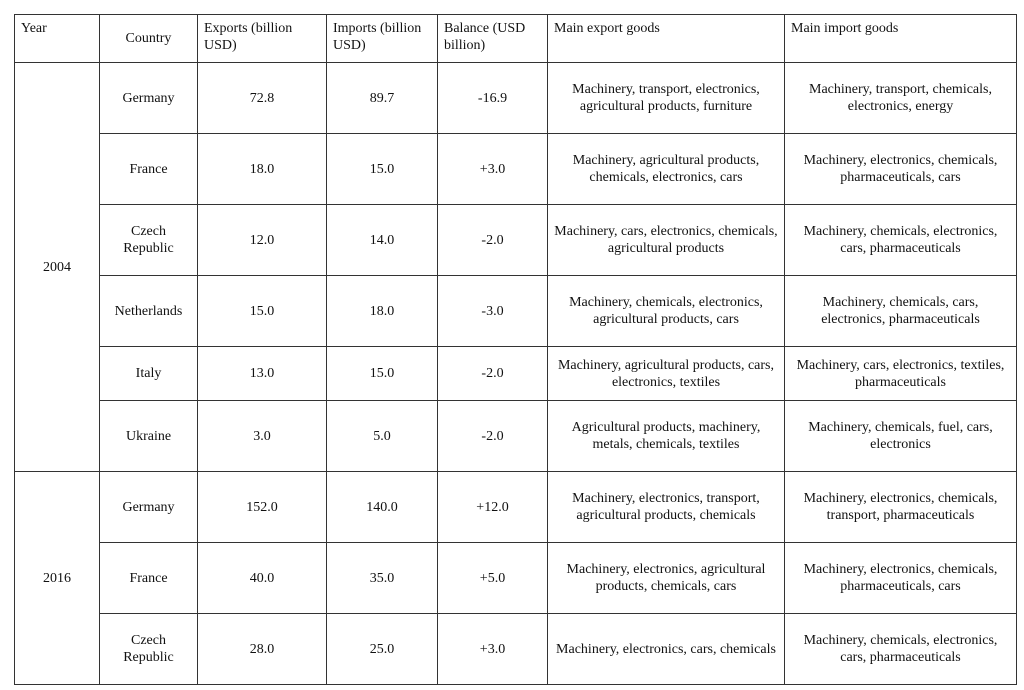 The height and width of the screenshot is (690, 1024). What do you see at coordinates (382, 98) in the screenshot?
I see `imports-cell: 89.7` at bounding box center [382, 98].